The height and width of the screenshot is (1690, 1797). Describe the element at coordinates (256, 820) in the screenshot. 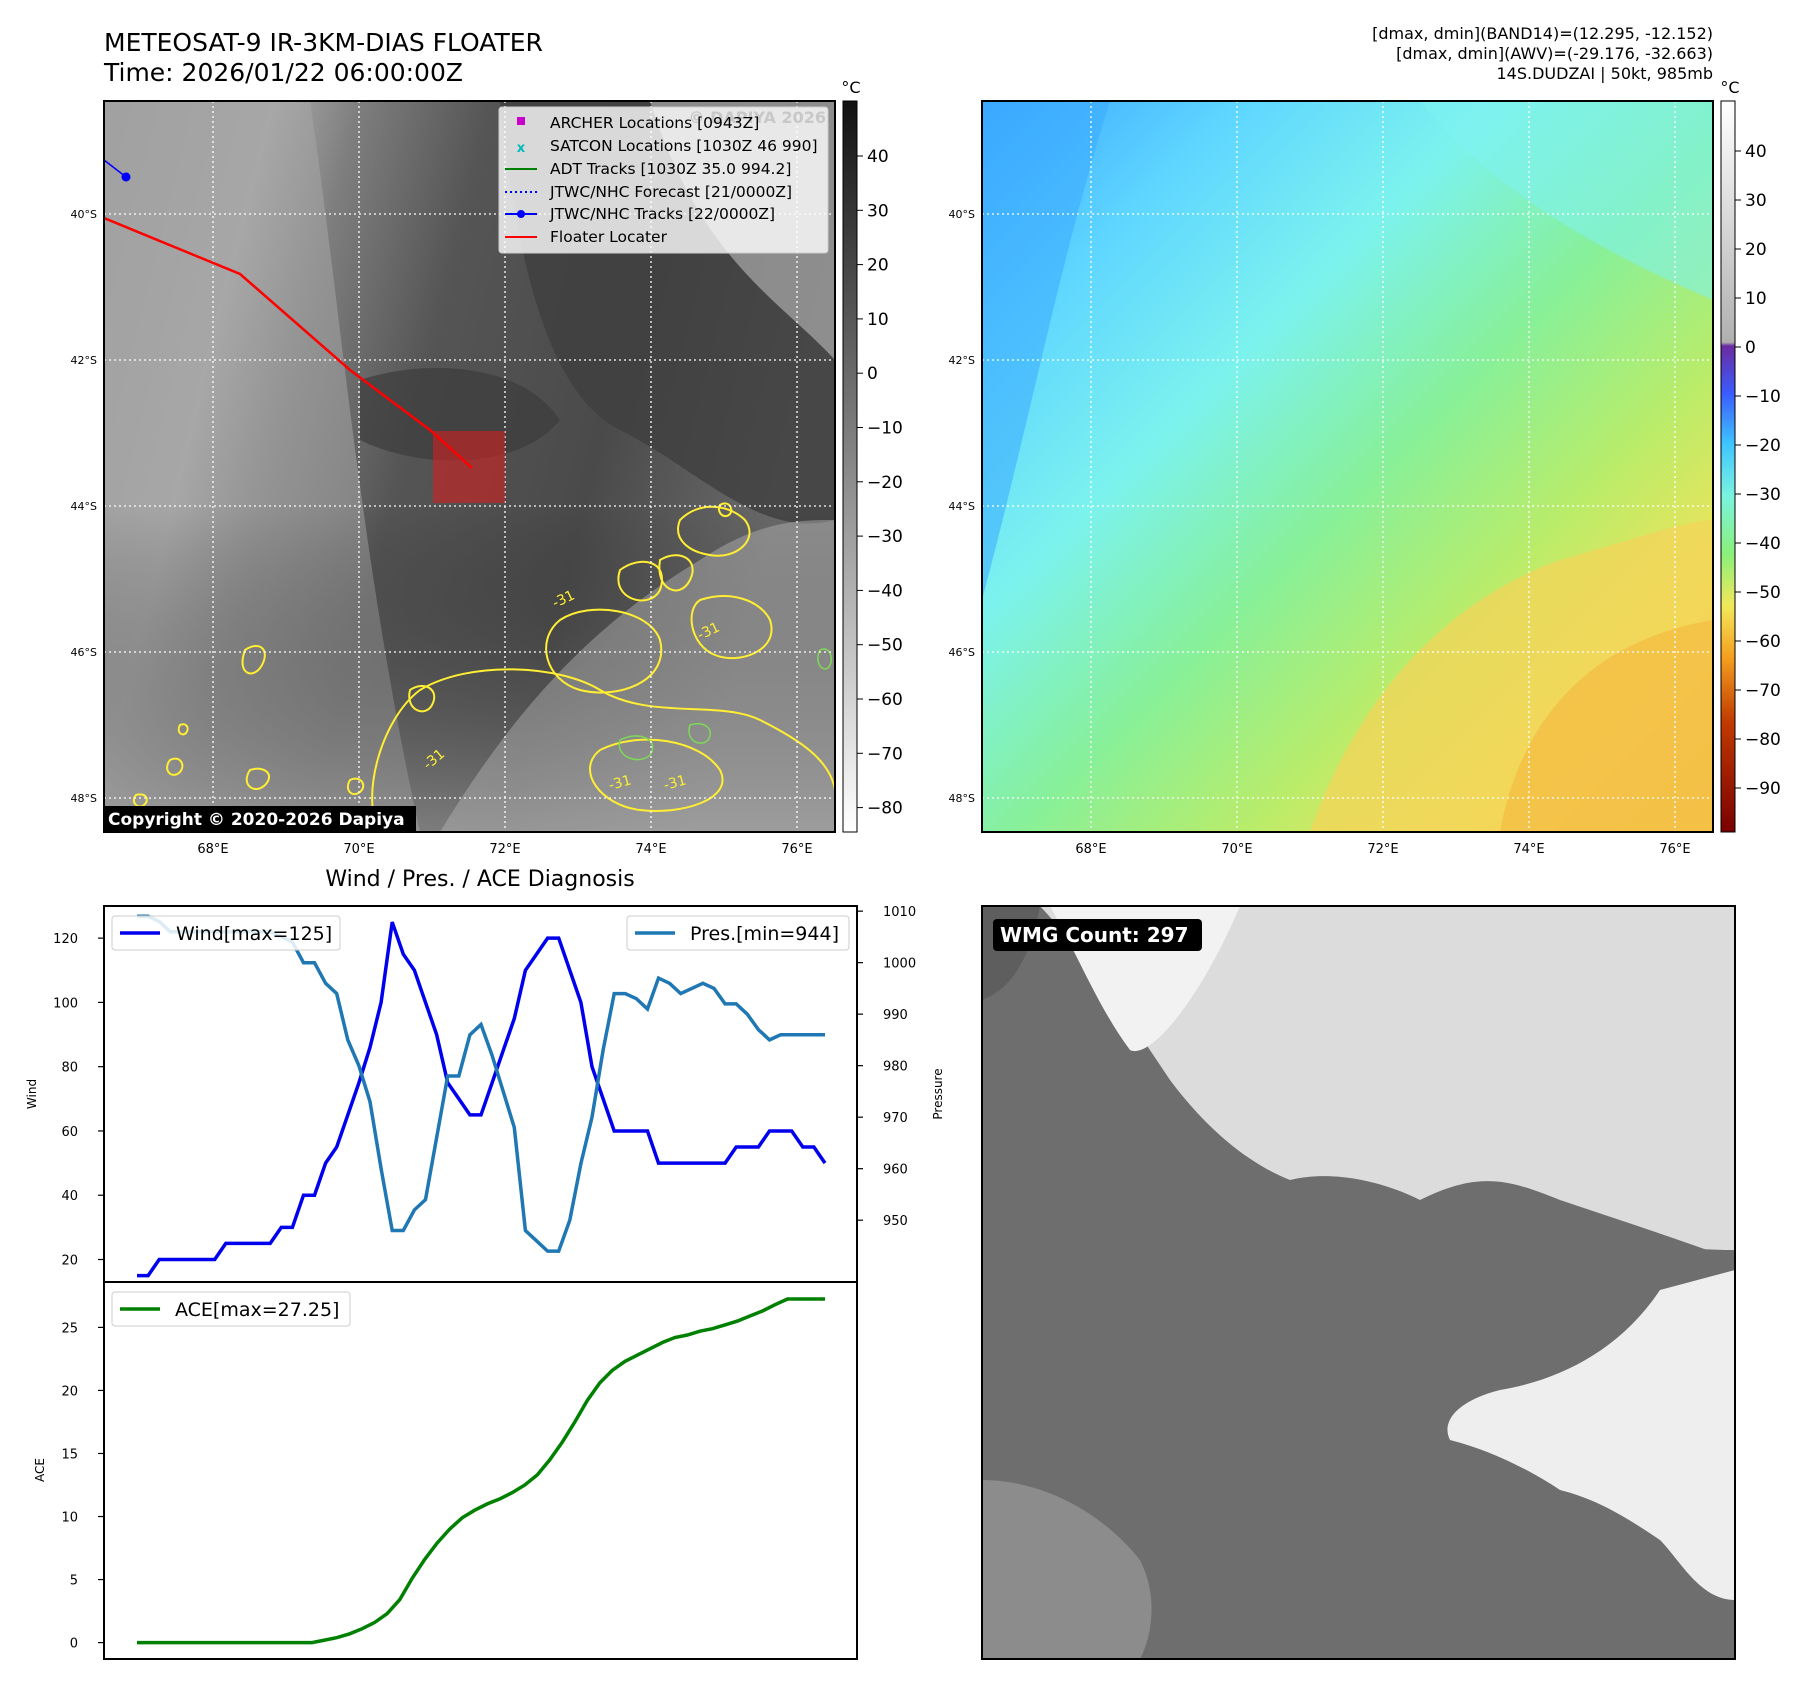

I see `copyright: Copyright © 2020-2026 Dapiya` at that location.